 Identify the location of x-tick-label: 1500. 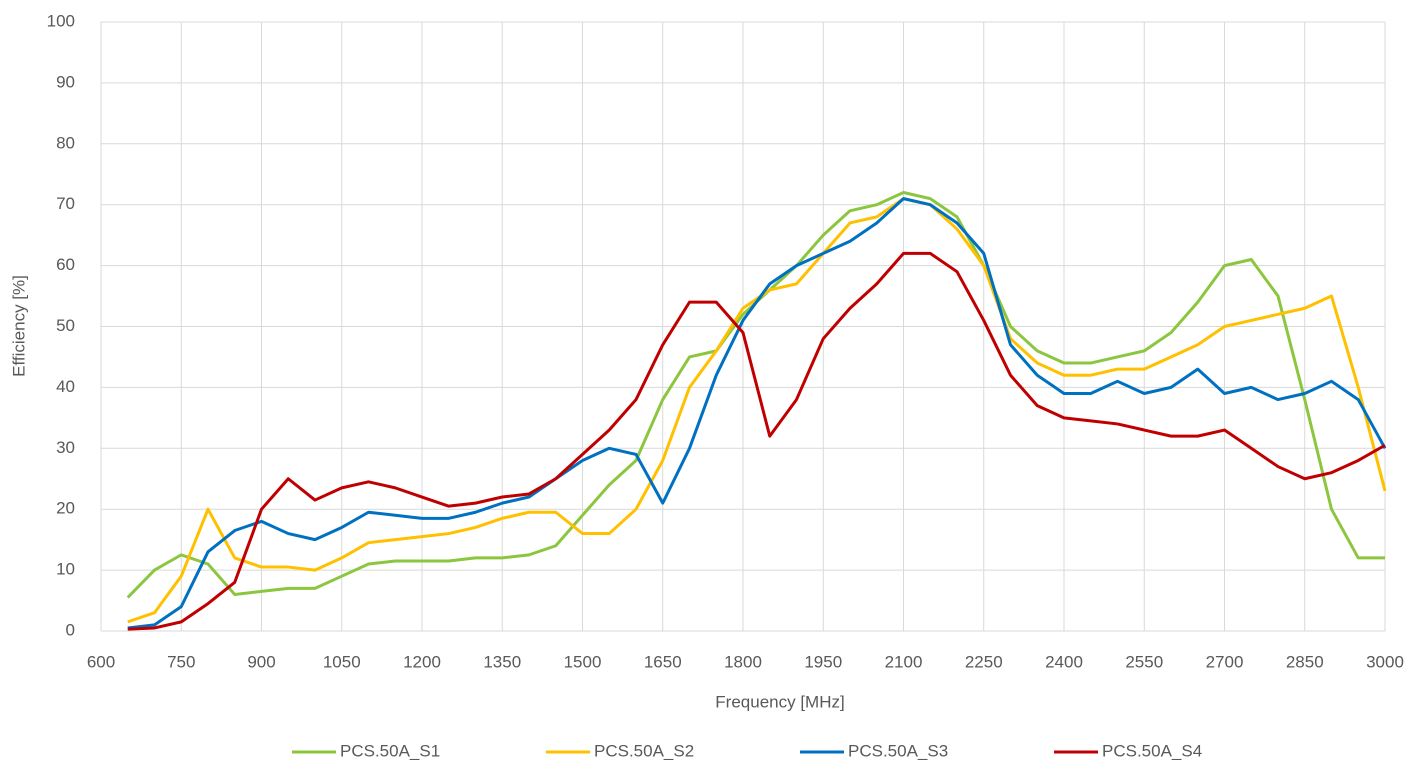
(583, 661).